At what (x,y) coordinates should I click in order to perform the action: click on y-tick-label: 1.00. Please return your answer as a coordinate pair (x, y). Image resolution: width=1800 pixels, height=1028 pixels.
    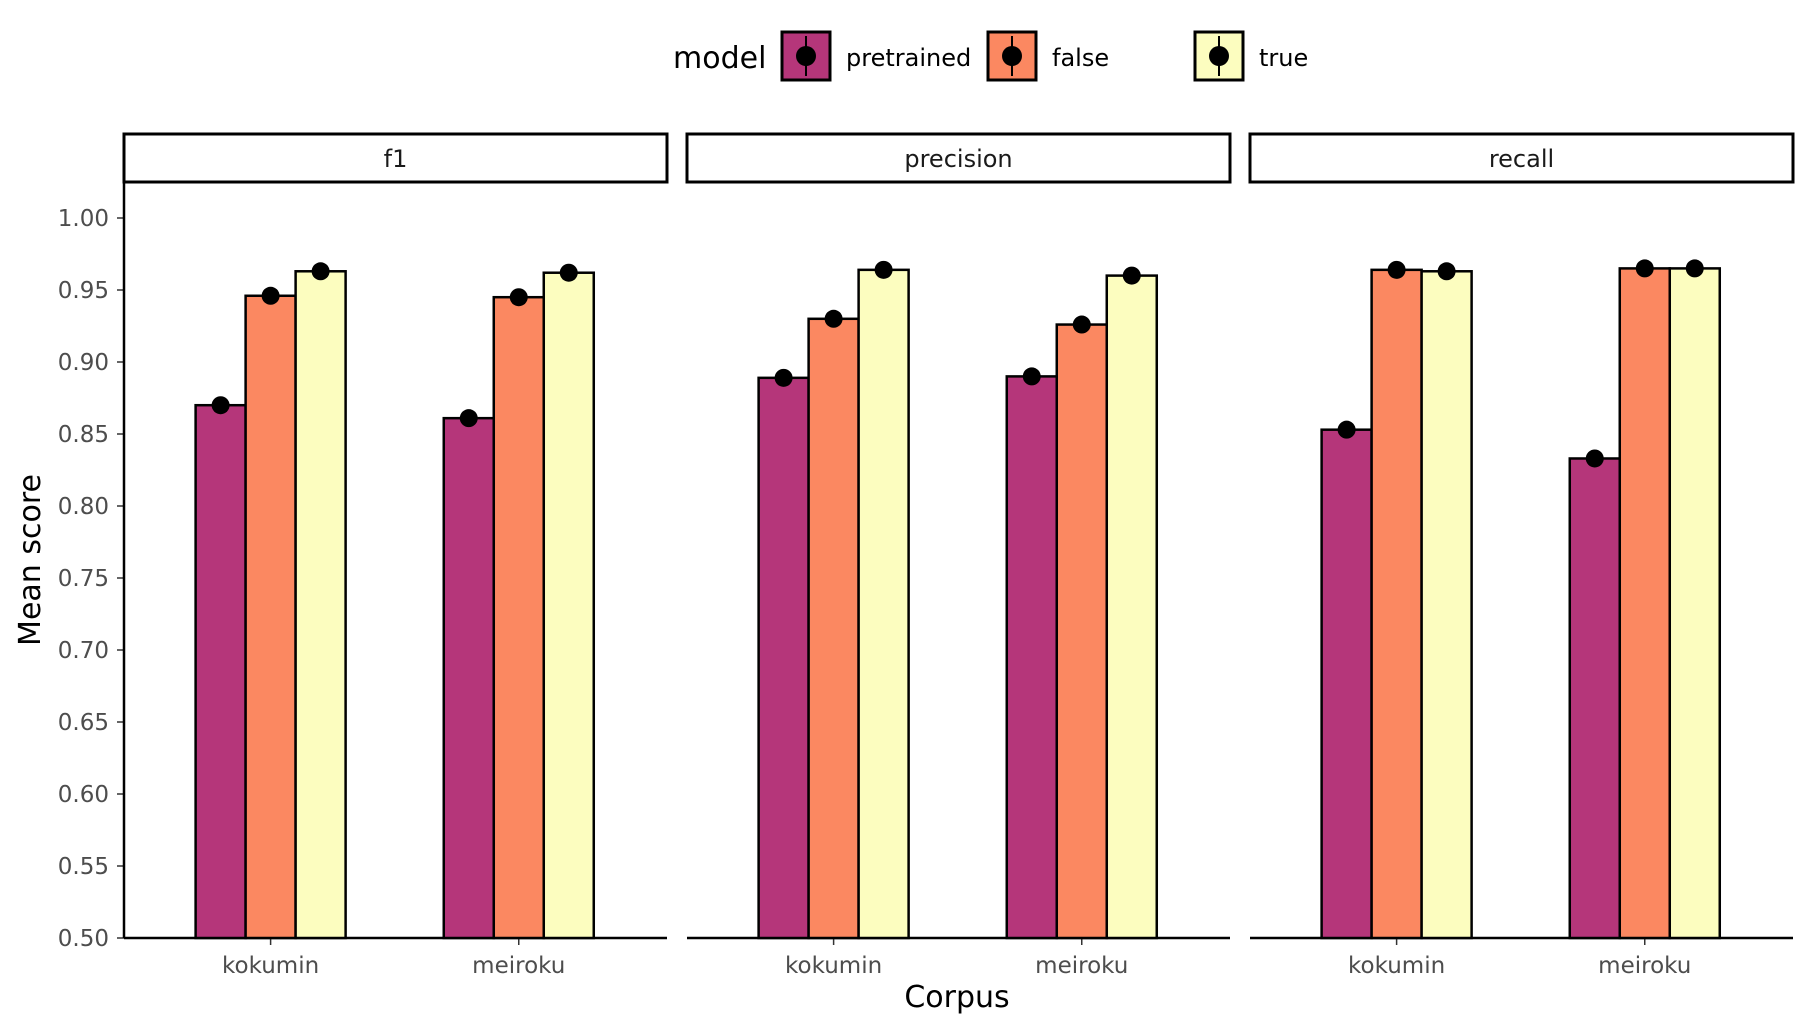
    Looking at the image, I should click on (83, 219).